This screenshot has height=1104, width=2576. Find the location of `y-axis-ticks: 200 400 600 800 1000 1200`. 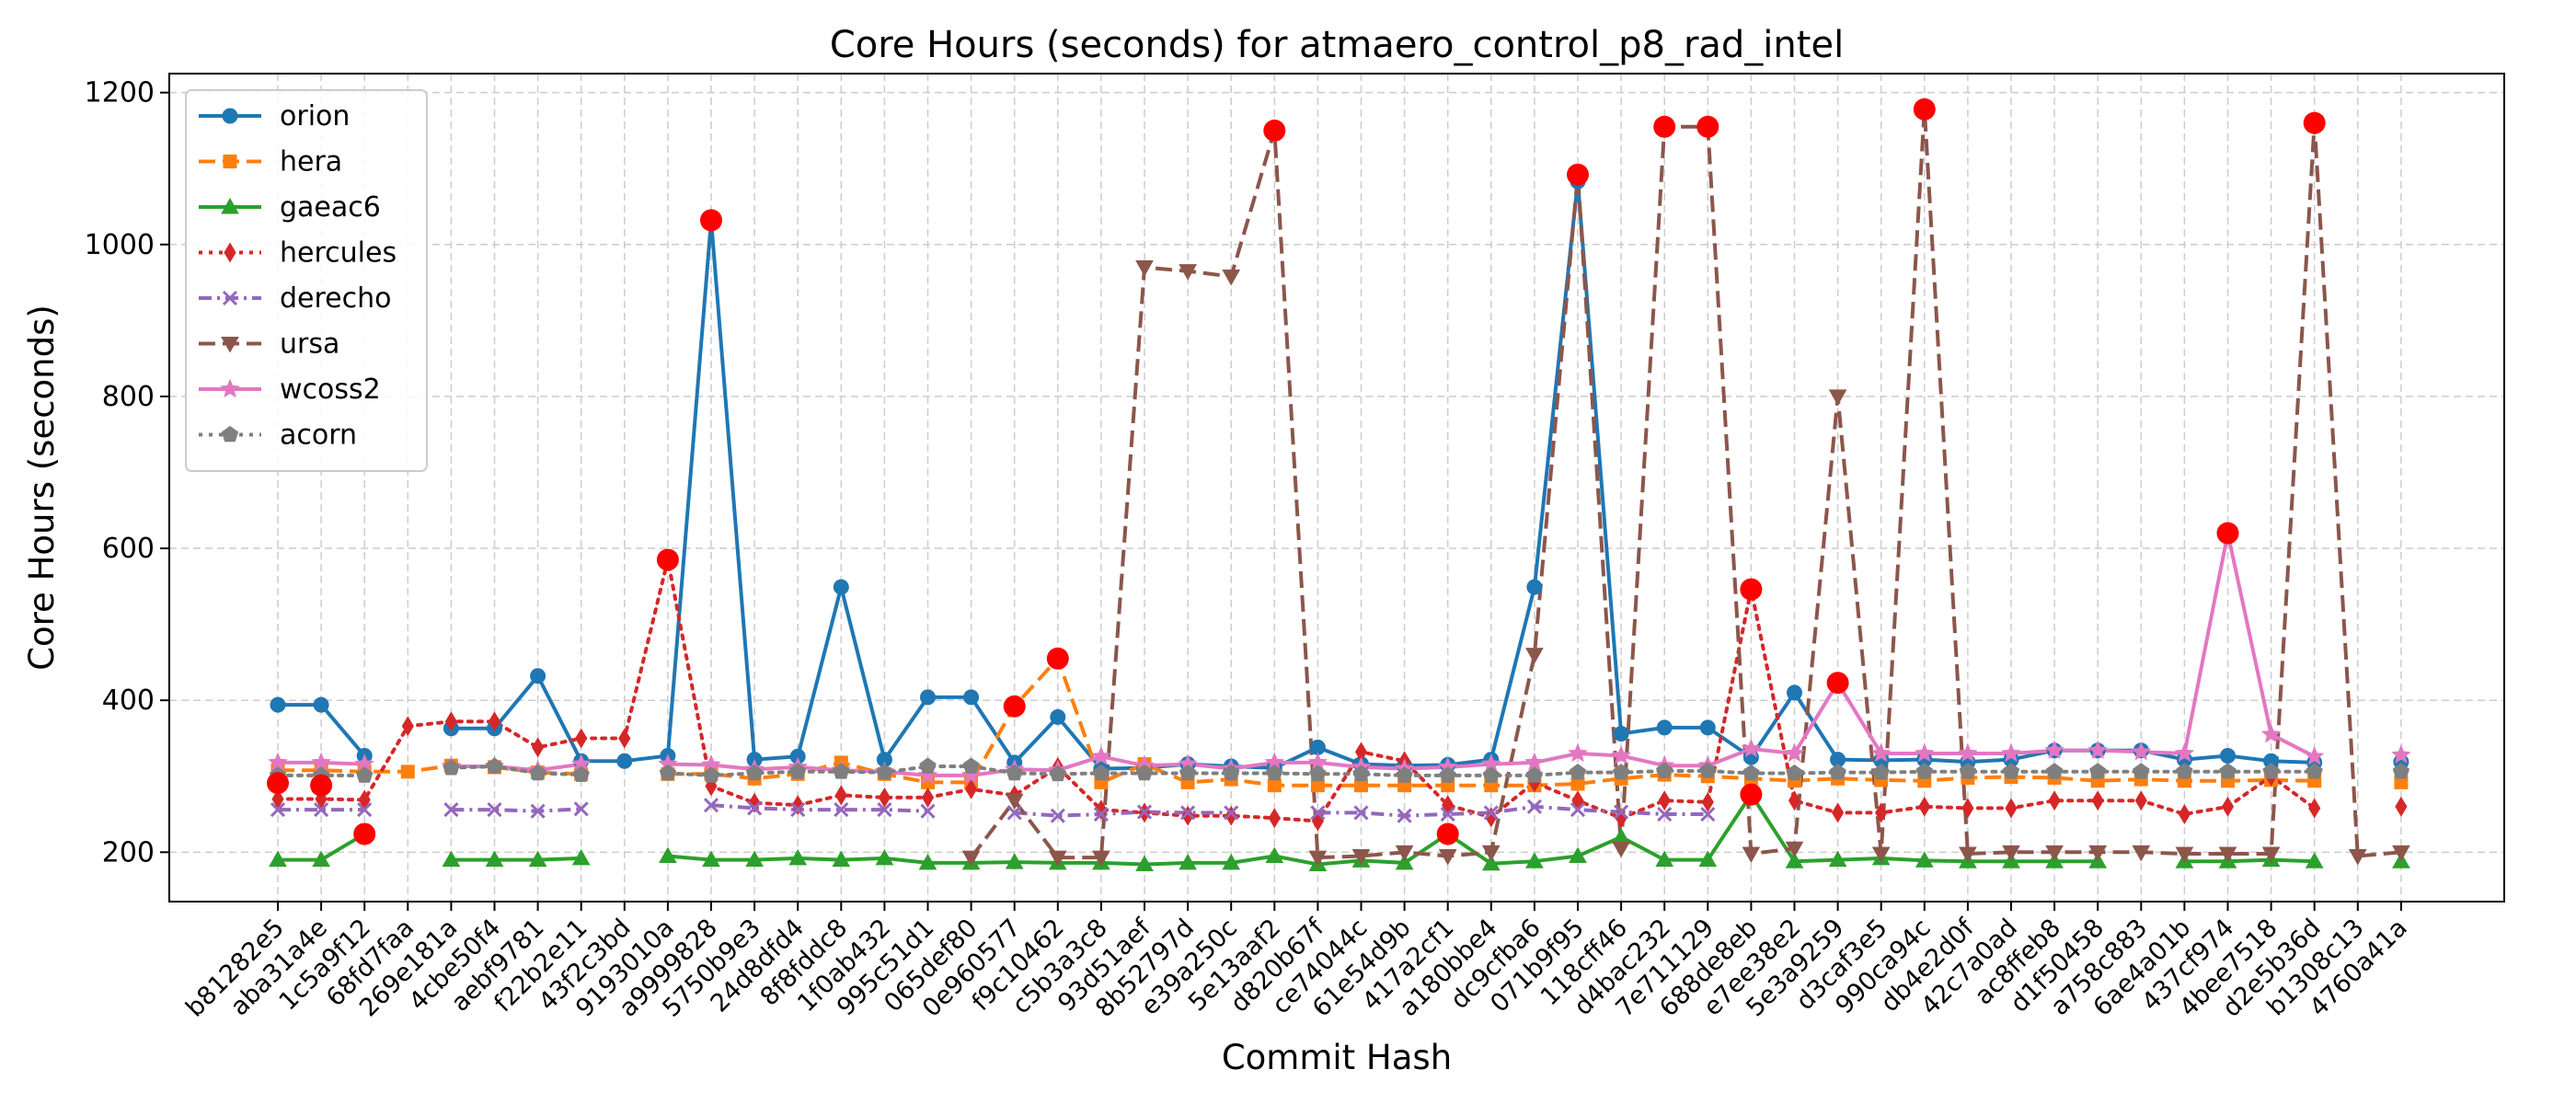

y-axis-ticks: 200 400 600 800 1000 1200 is located at coordinates (127, 472).